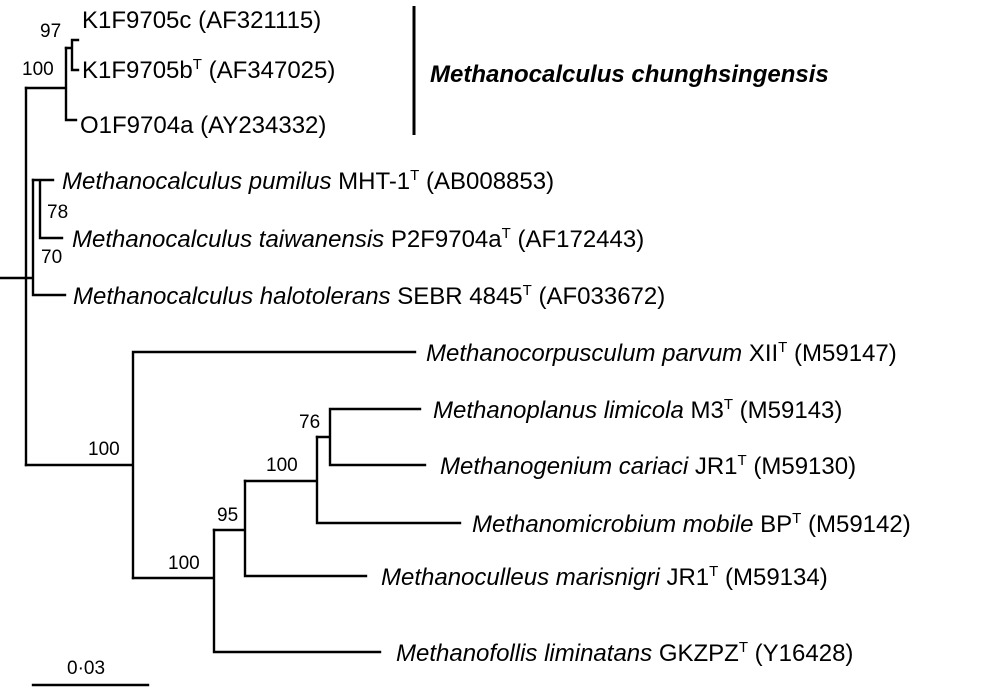  What do you see at coordinates (256, 591) in the screenshot?
I see `microbiales-branch` at bounding box center [256, 591].